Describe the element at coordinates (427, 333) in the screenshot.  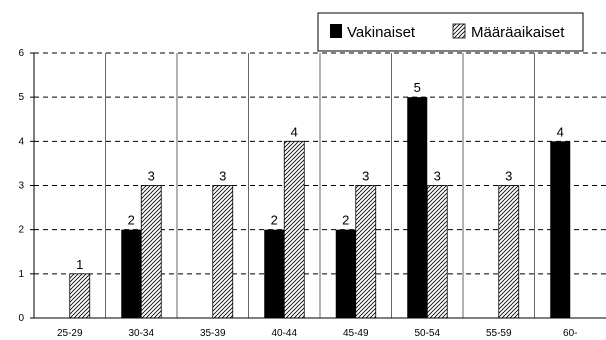
I see `x-tick-label: 50-54` at that location.